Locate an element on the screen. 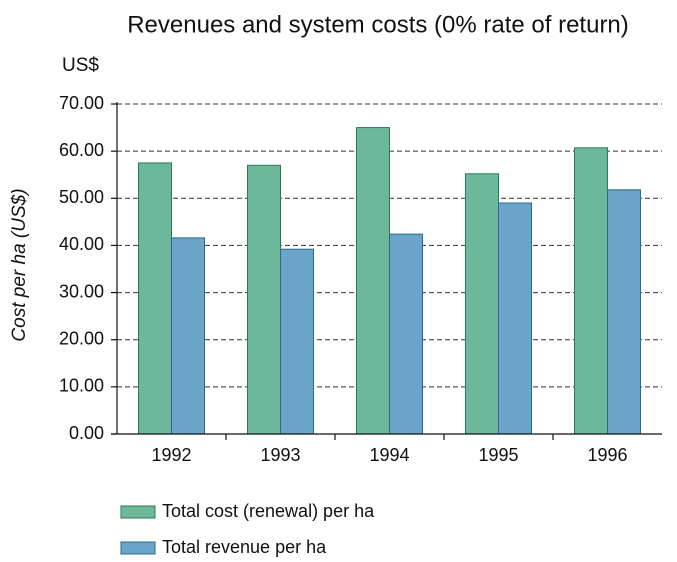 The image size is (677, 562). y-tick-label: 10.00 is located at coordinates (81, 386).